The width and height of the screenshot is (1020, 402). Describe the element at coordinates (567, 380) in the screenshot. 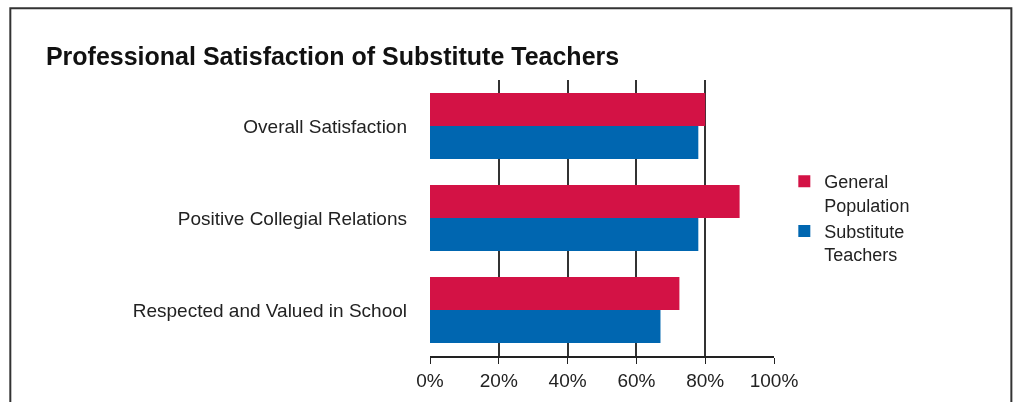

I see `x-tick-label: 40%` at that location.